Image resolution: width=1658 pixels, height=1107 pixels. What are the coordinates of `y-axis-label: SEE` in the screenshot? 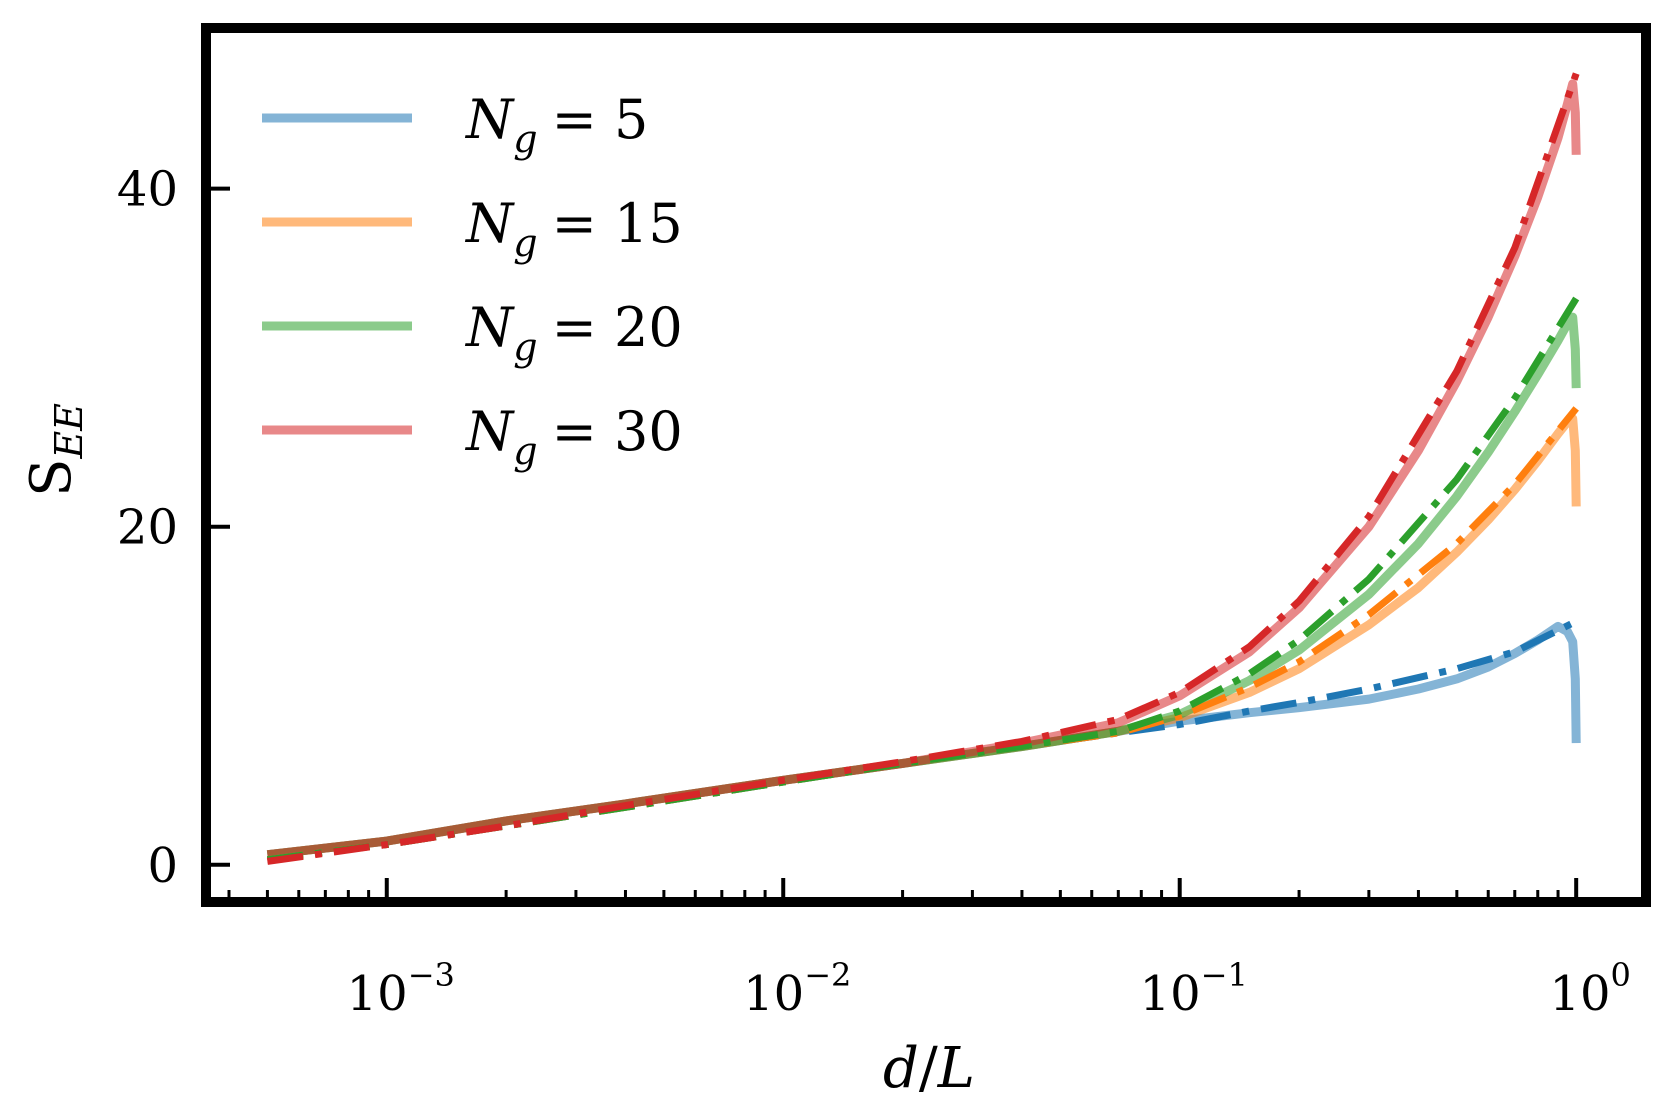 It's located at (55, 450).